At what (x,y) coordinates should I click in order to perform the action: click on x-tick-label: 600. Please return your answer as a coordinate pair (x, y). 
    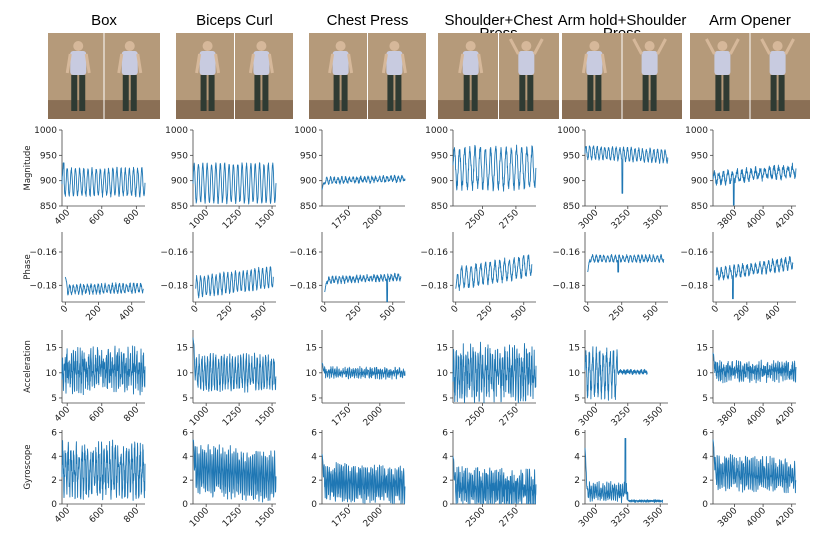
    Looking at the image, I should click on (97, 414).